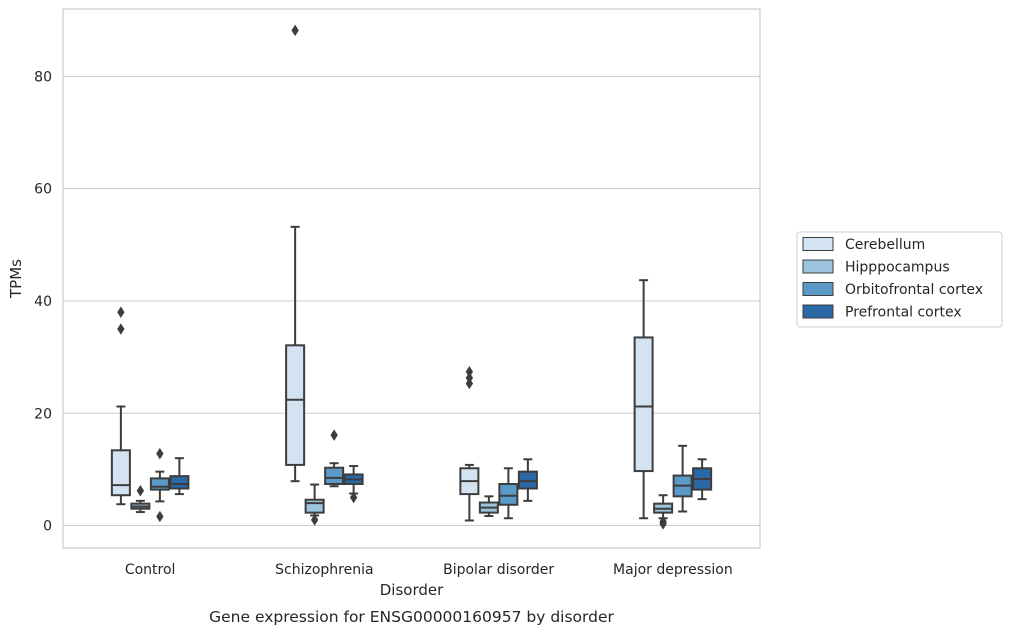 This screenshot has height=634, width=1013. I want to click on legend-item: Orbitofrontal cortex, so click(892, 290).